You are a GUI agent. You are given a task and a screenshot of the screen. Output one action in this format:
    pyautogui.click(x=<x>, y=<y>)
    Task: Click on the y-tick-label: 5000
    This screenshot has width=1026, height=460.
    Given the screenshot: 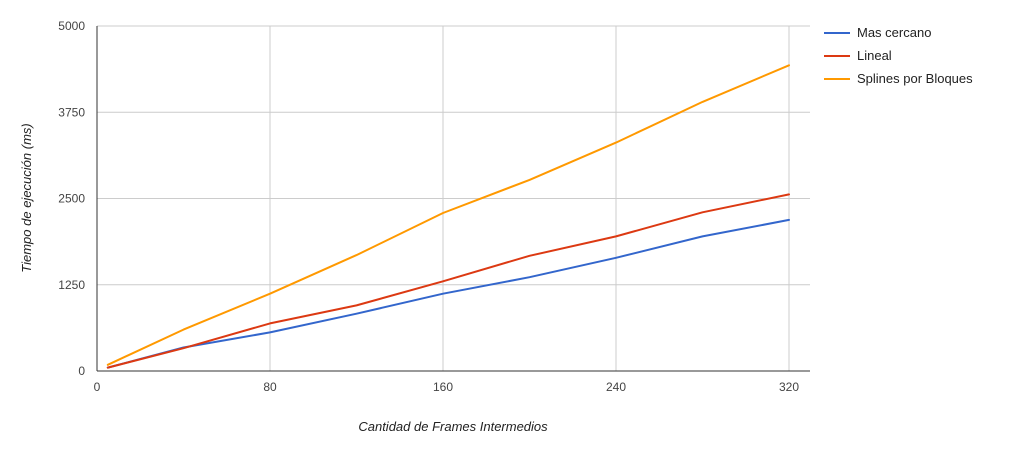 What is the action you would take?
    pyautogui.click(x=71, y=26)
    